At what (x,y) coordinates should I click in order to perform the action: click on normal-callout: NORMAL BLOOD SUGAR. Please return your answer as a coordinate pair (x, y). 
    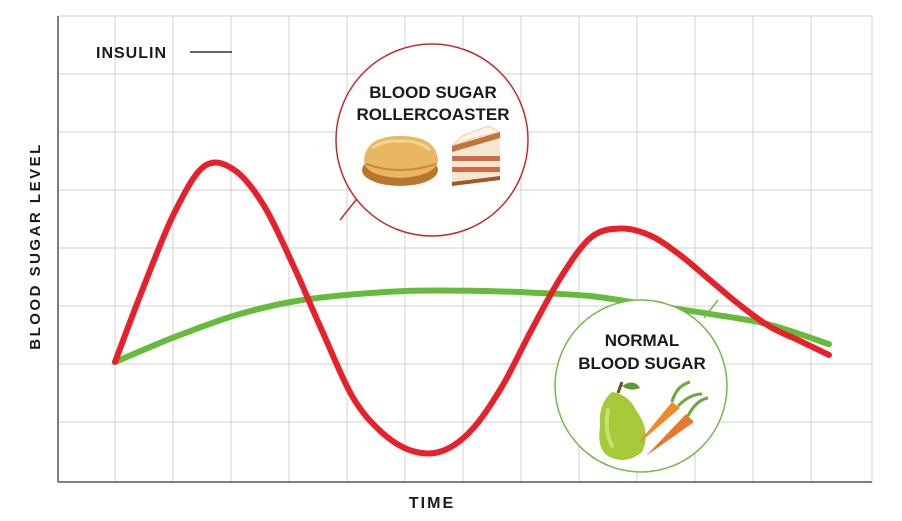
    Looking at the image, I should click on (641, 386).